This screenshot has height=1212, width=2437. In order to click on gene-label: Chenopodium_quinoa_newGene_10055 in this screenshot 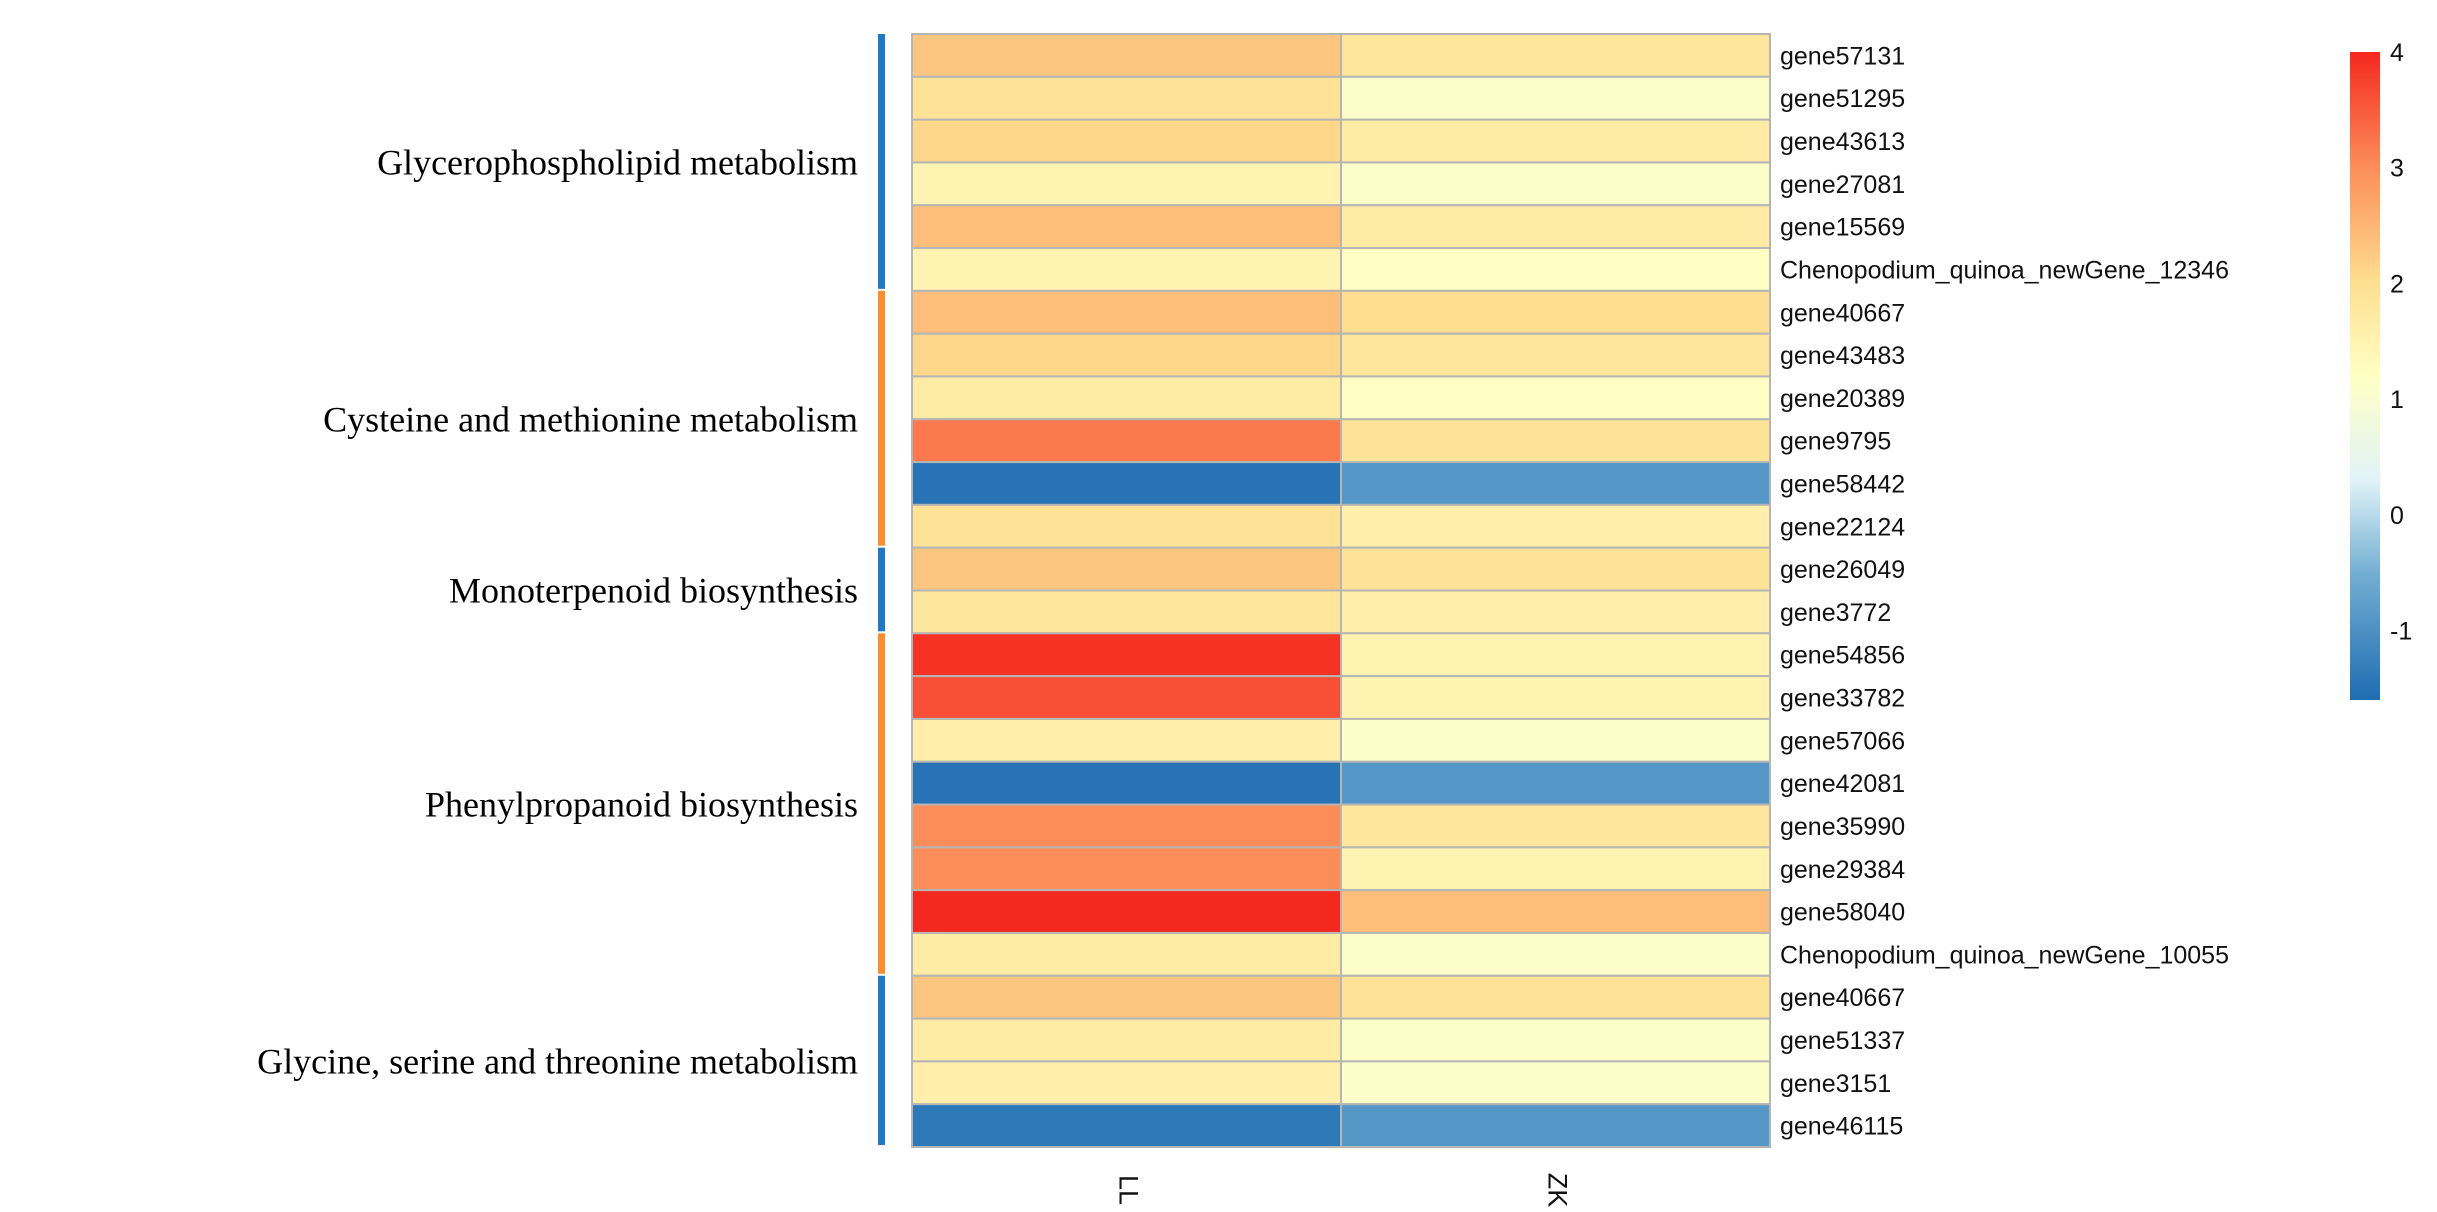, I will do `click(2004, 955)`.